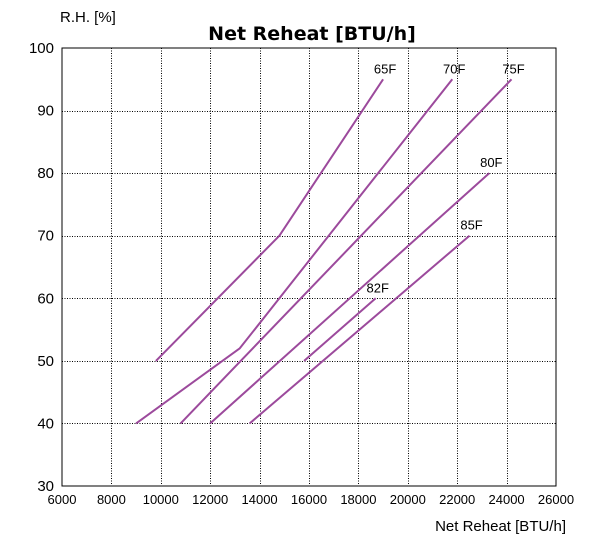 Image resolution: width=593 pixels, height=541 pixels. What do you see at coordinates (471, 225) in the screenshot?
I see `series-label-85f: 85F` at bounding box center [471, 225].